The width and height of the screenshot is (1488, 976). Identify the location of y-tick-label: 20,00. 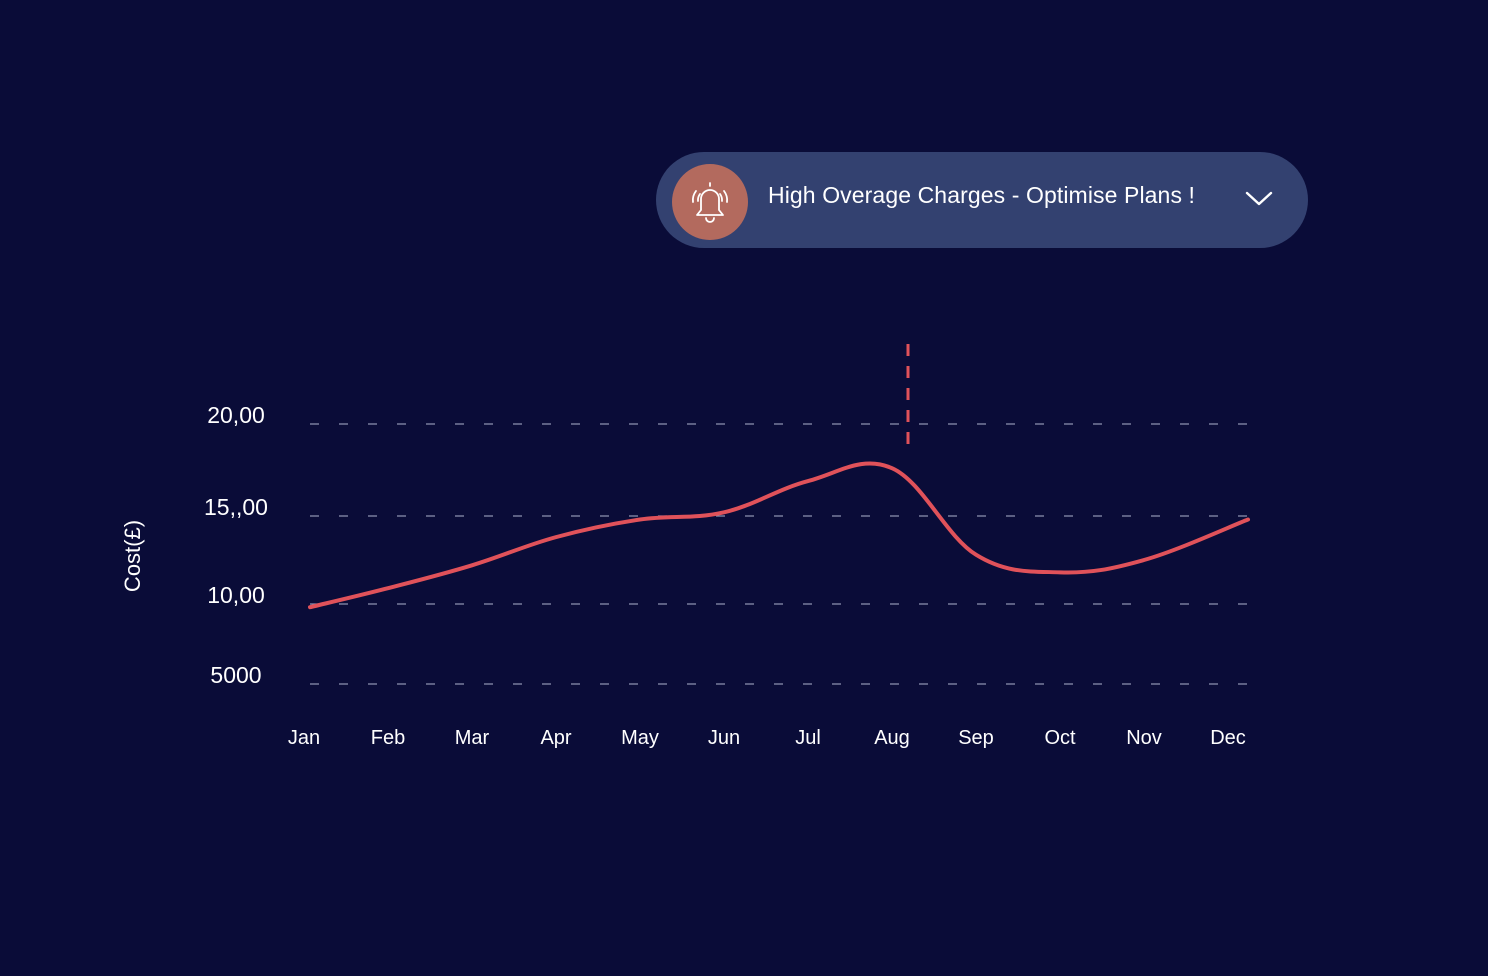
(236, 415).